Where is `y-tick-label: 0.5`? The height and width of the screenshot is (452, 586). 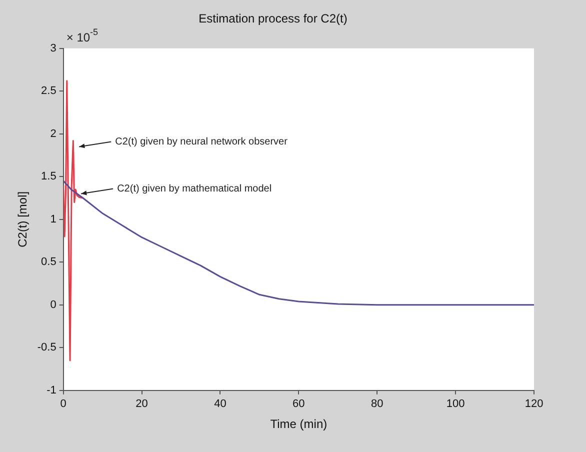 y-tick-label: 0.5 is located at coordinates (48, 262).